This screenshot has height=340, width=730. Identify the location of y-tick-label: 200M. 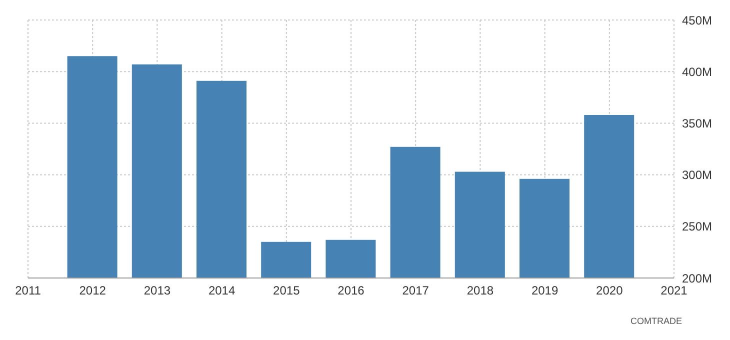
(697, 278).